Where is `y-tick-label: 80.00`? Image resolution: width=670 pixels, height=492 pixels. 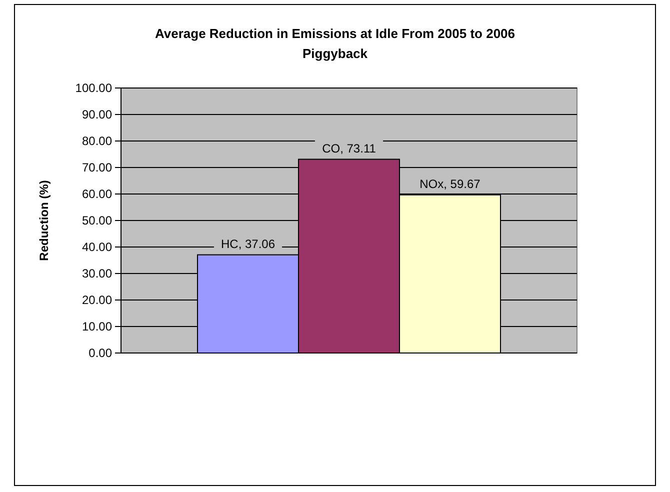
y-tick-label: 80.00 is located at coordinates (97, 141).